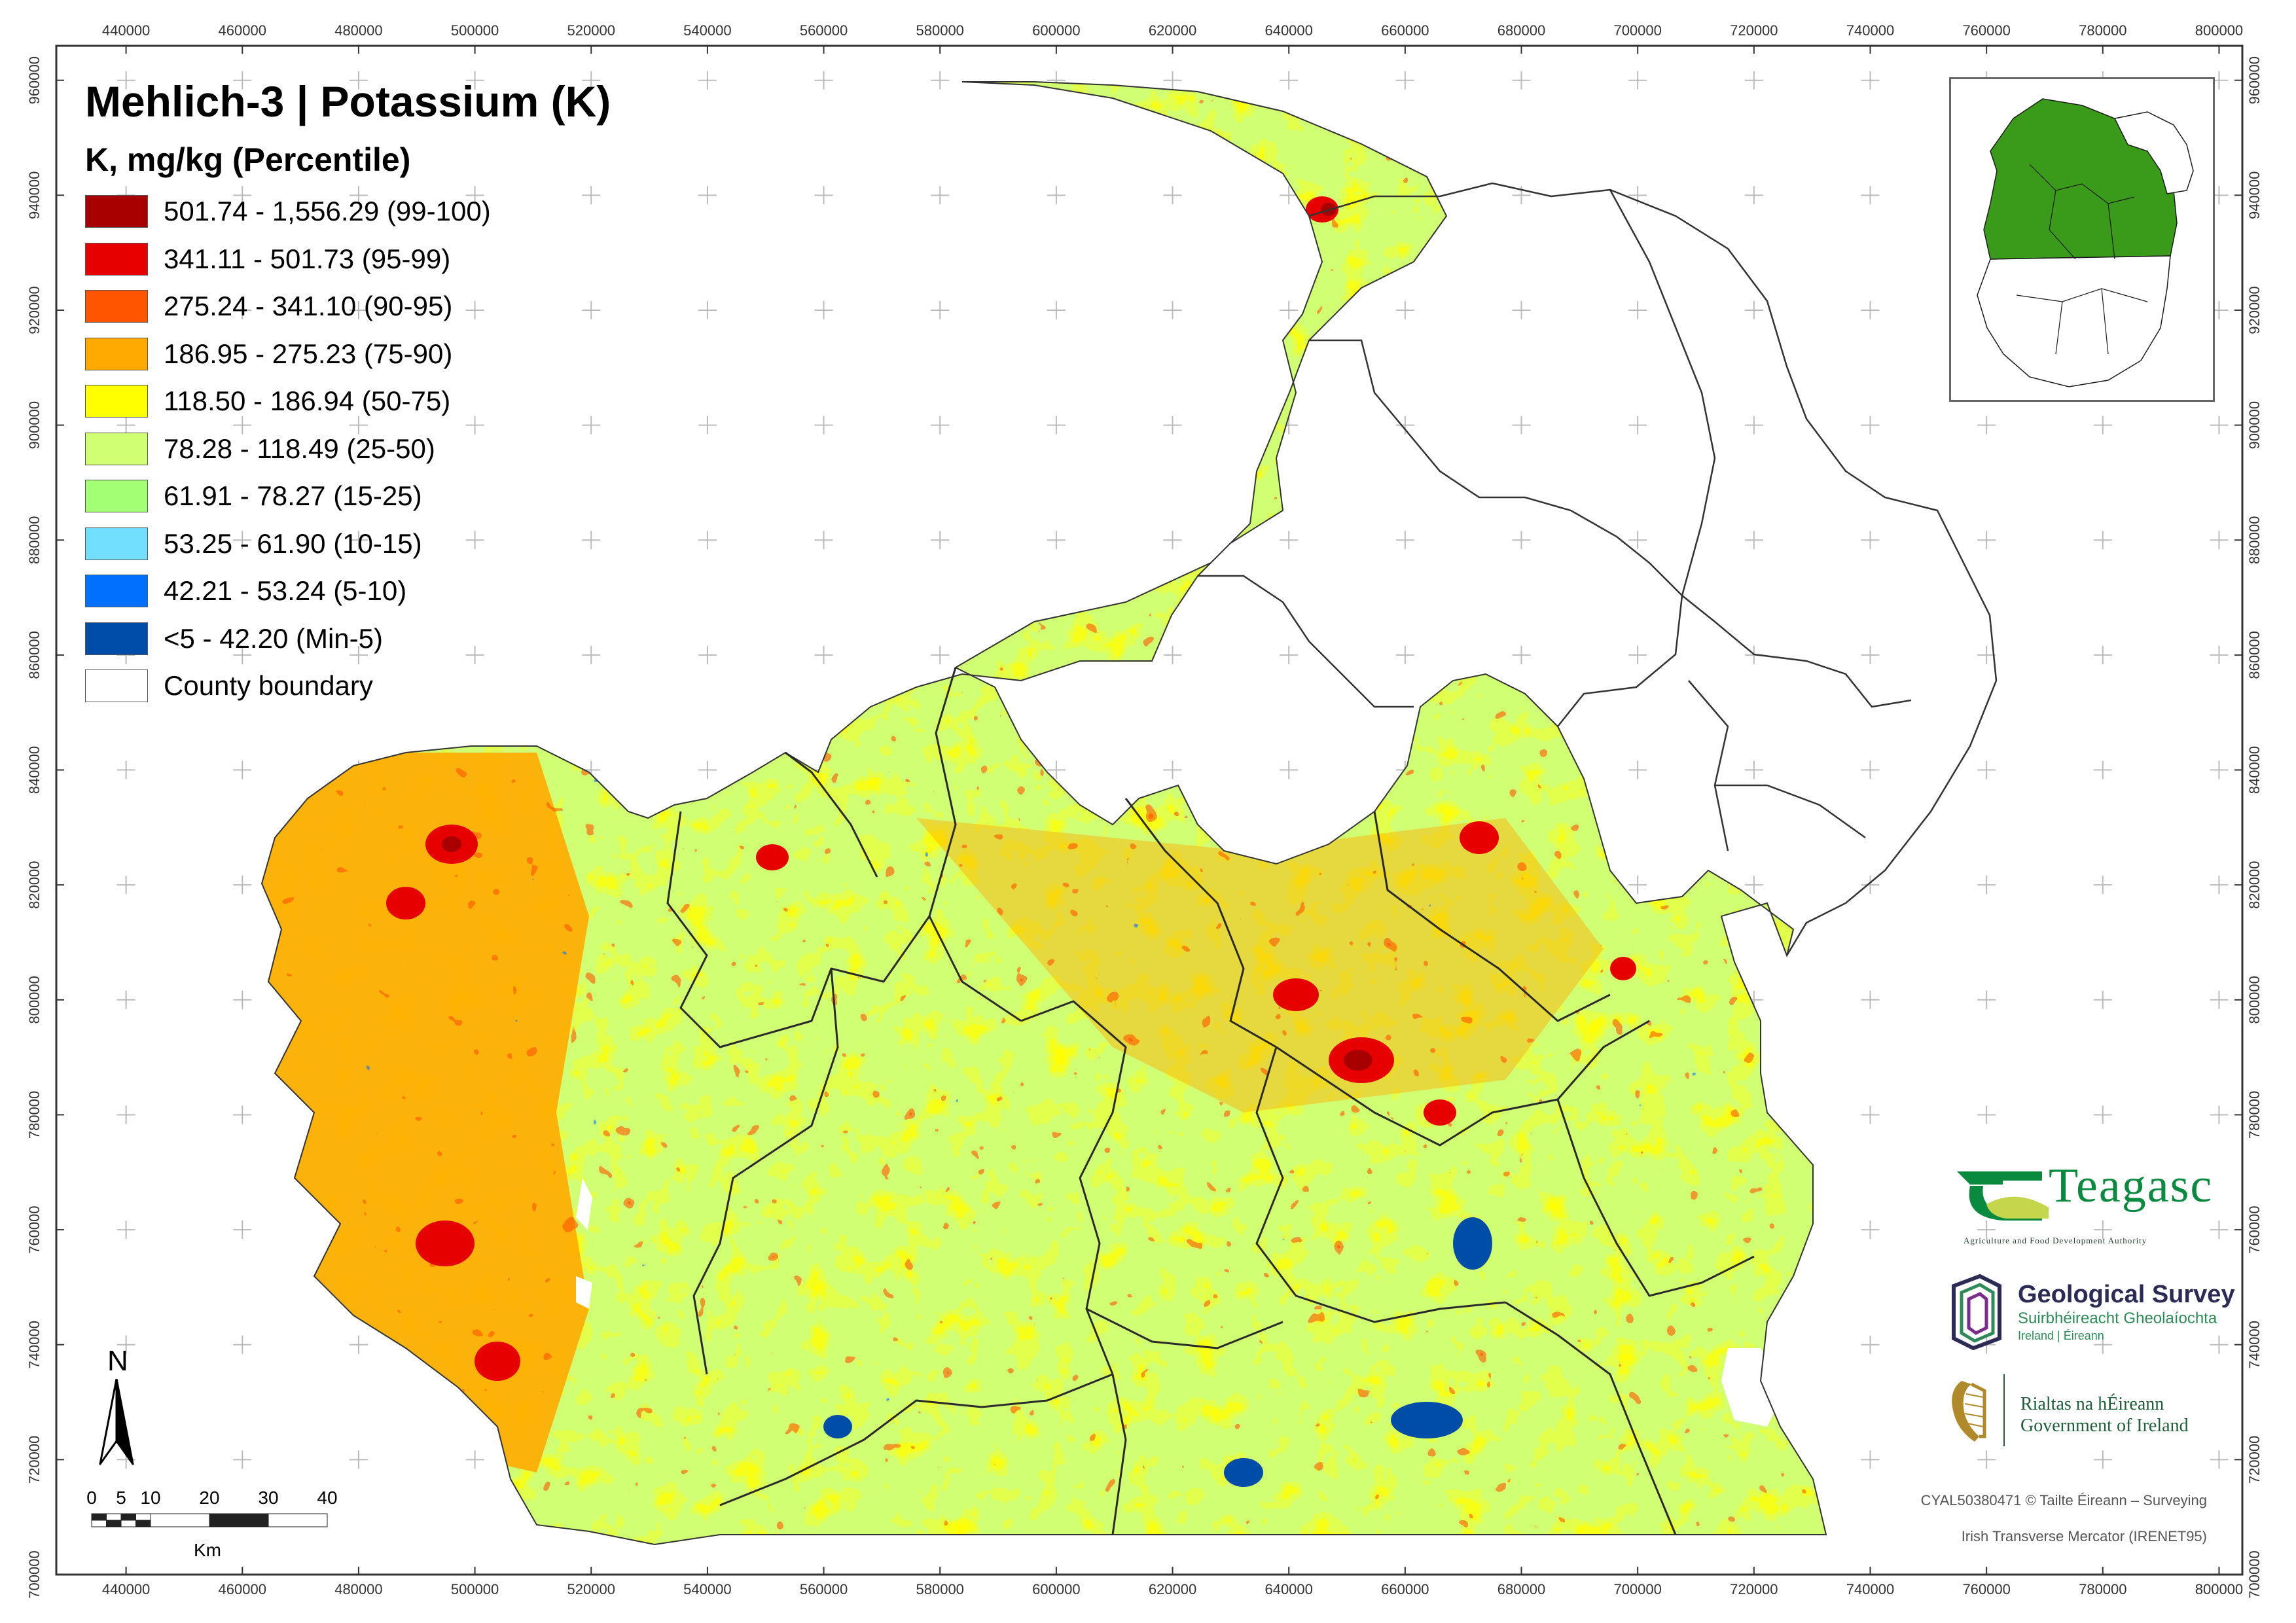  I want to click on scale-tick-label: 30, so click(268, 1498).